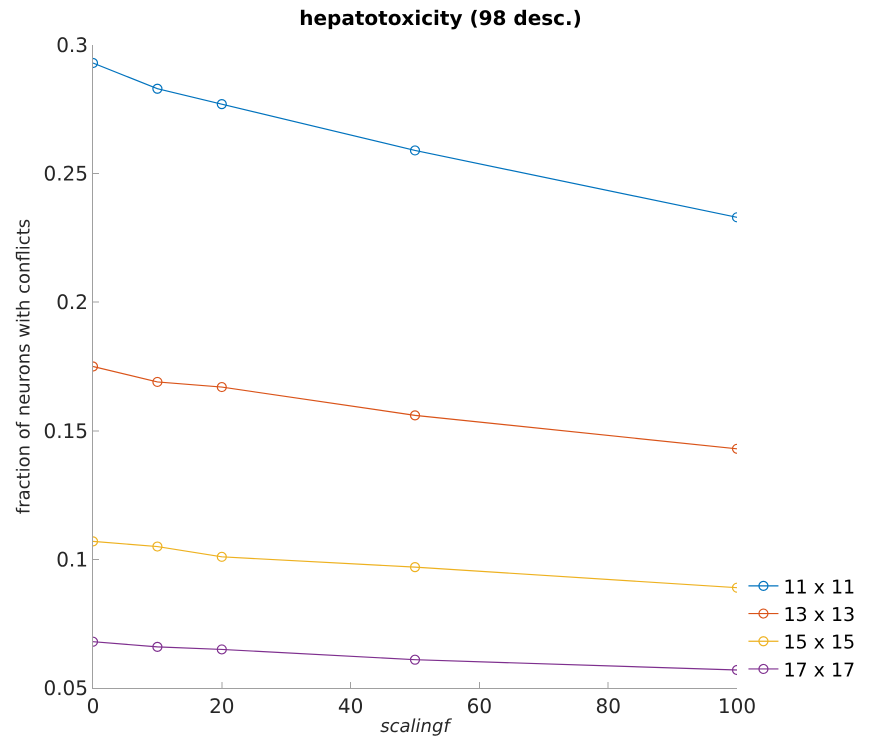  Describe the element at coordinates (819, 643) in the screenshot. I see `legend-label: 15 x 15` at that location.